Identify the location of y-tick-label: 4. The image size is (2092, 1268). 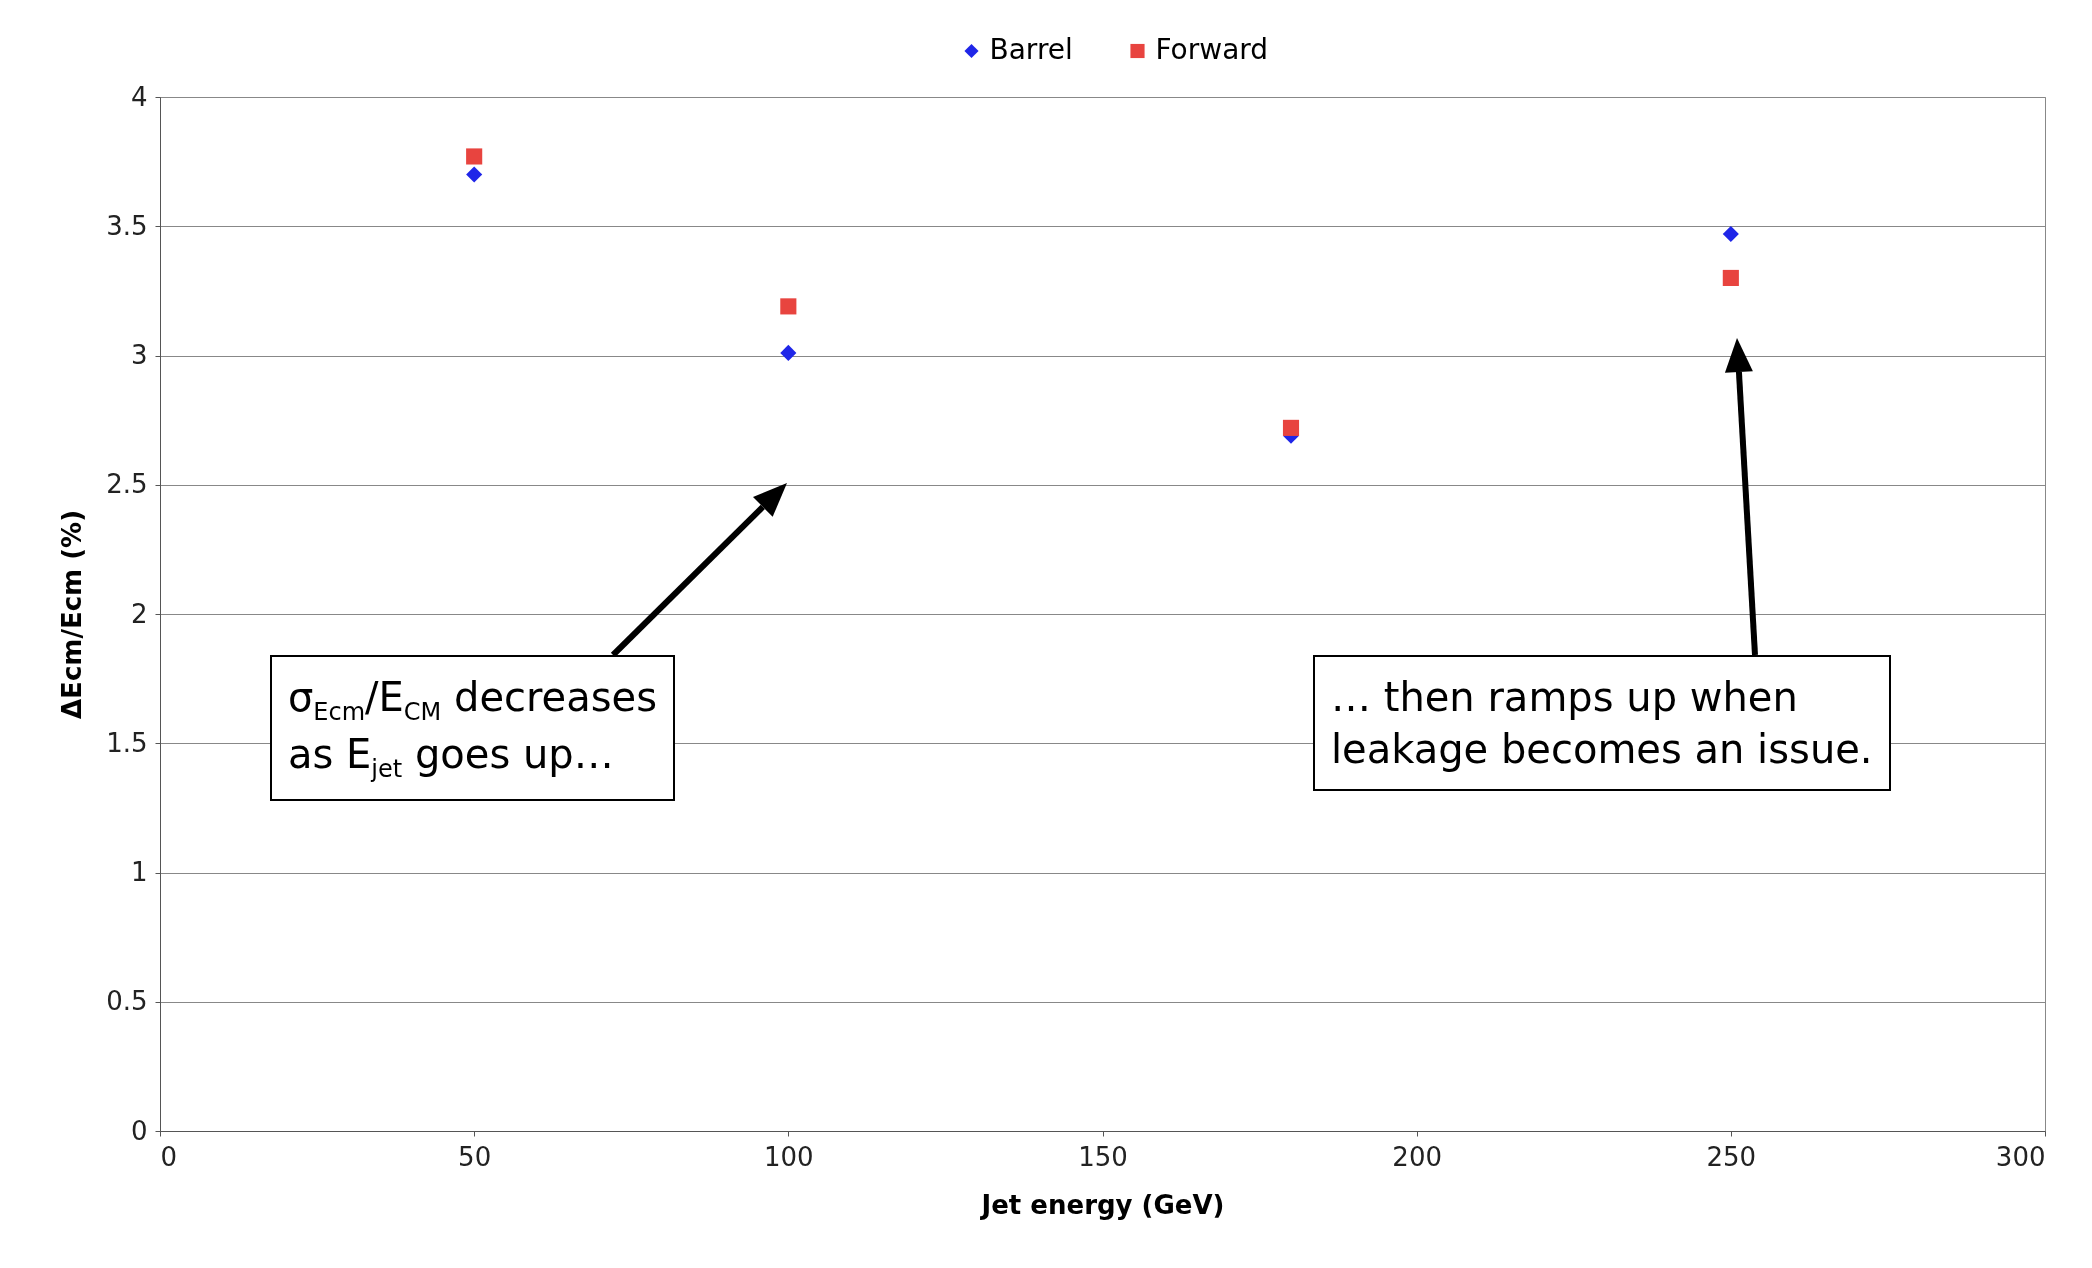
(139, 96).